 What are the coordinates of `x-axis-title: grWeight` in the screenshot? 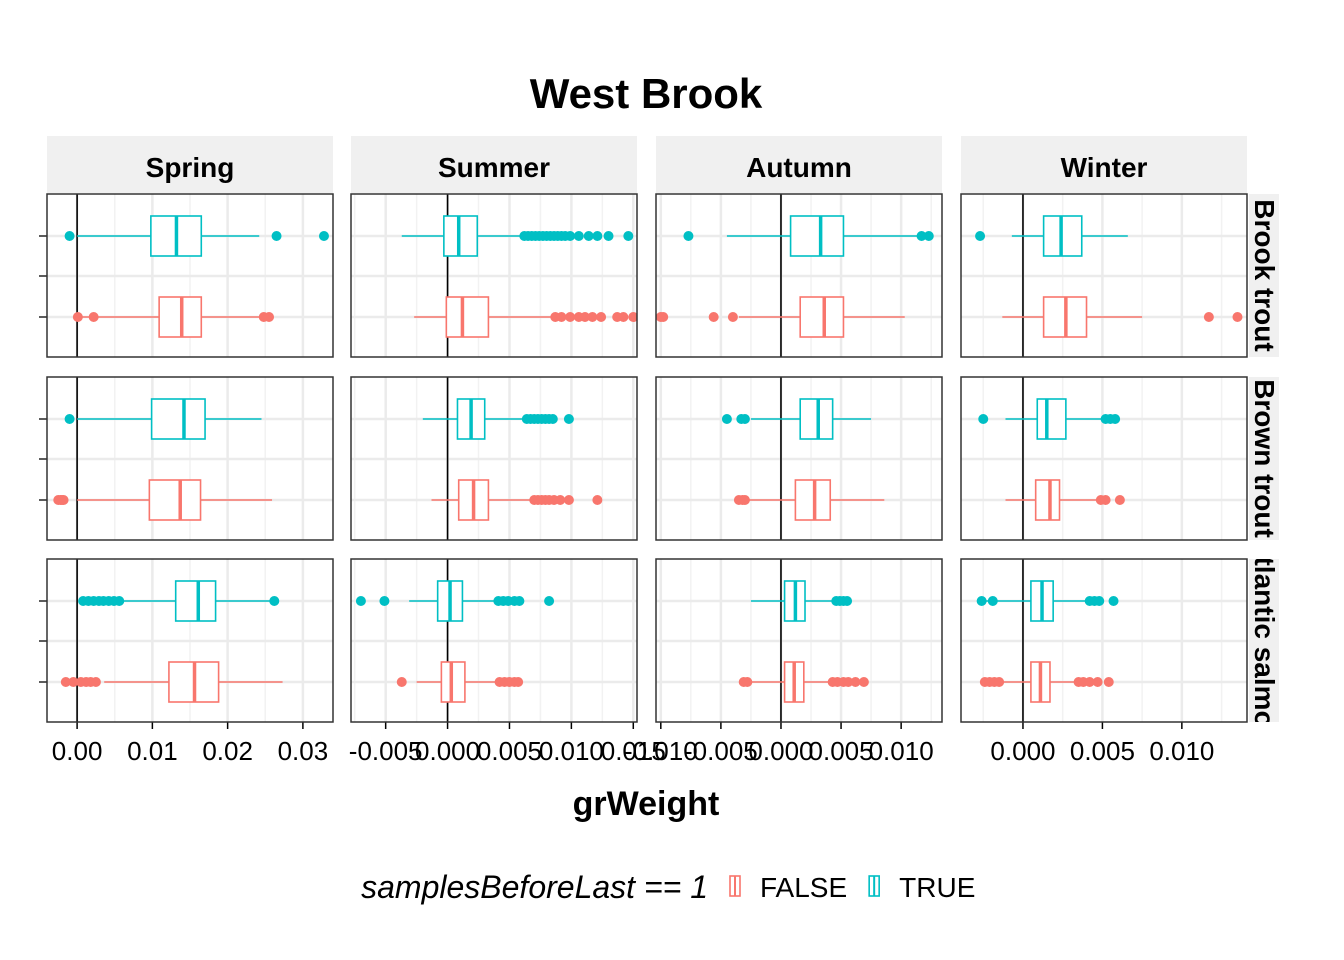 It's located at (646, 804).